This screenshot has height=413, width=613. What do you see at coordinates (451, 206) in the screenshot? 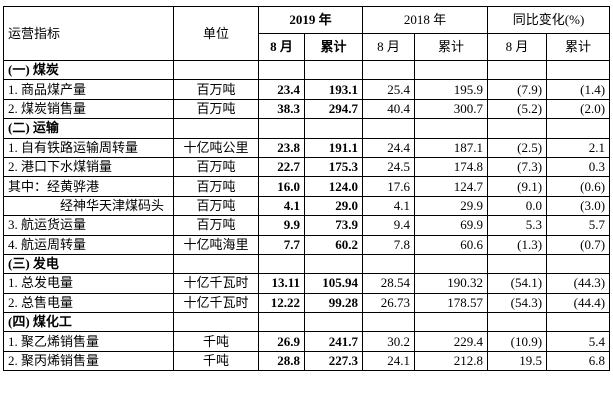
I see `value-cell: 29.9` at bounding box center [451, 206].